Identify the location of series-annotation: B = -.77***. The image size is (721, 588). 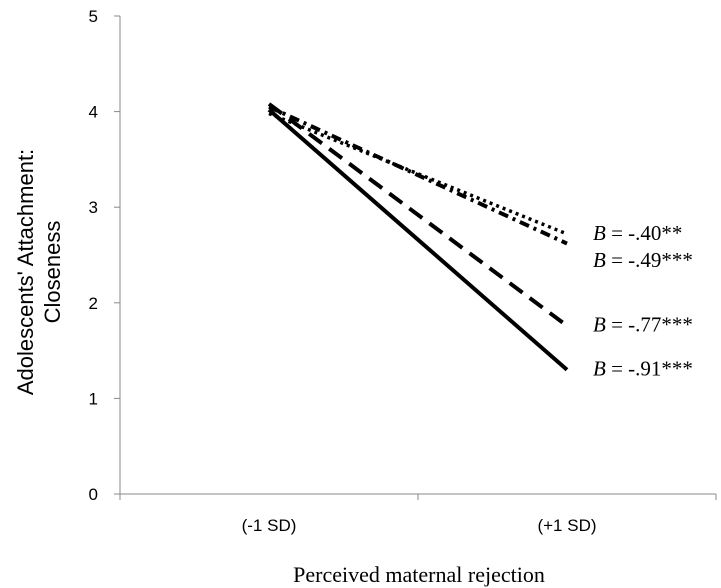
(643, 325).